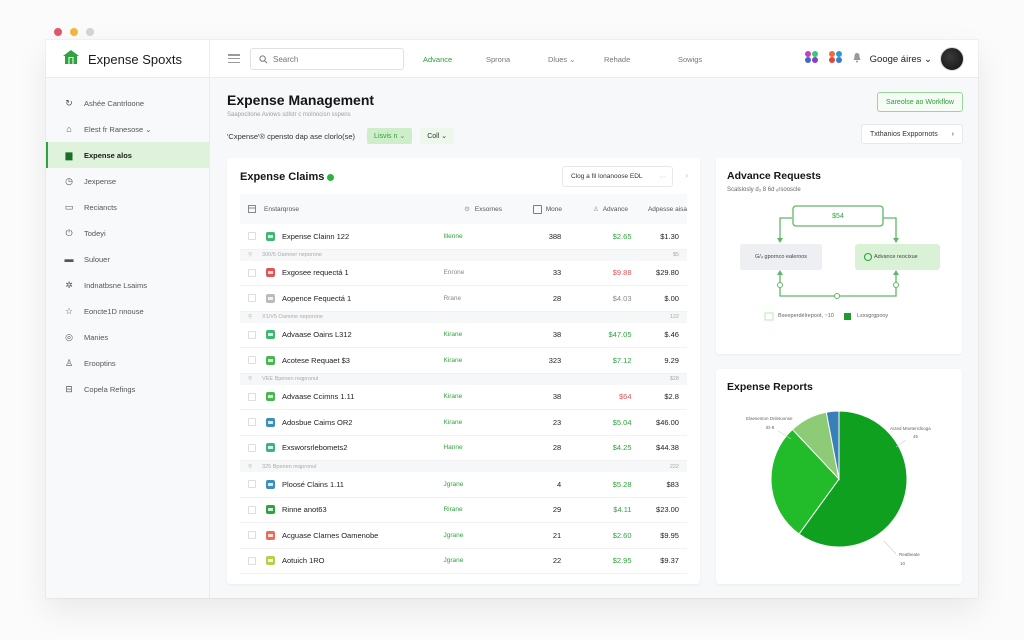 The image size is (1024, 640). I want to click on sidebar-item-indnatbsne: ✲ Indnatbsne Lsaims, so click(127, 285).